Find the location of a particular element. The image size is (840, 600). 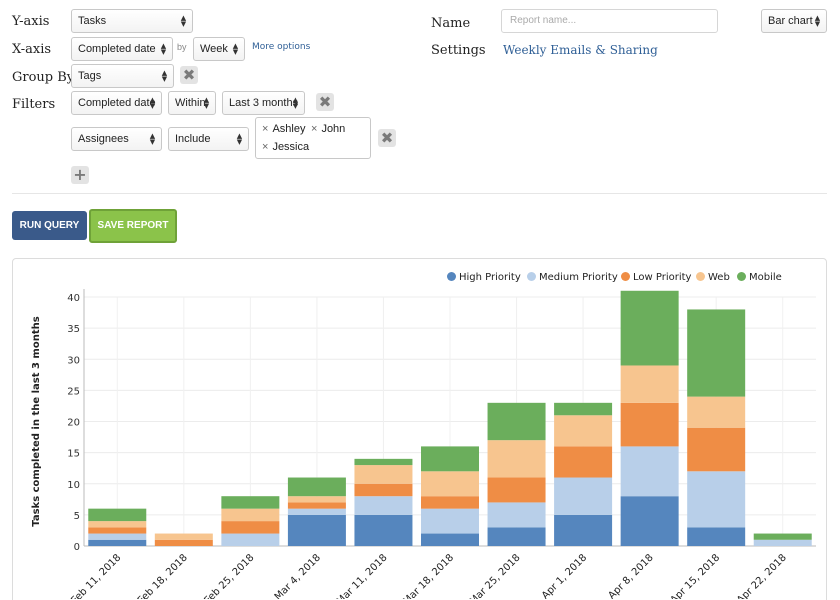

add-filter-icon: + is located at coordinates (80, 175).